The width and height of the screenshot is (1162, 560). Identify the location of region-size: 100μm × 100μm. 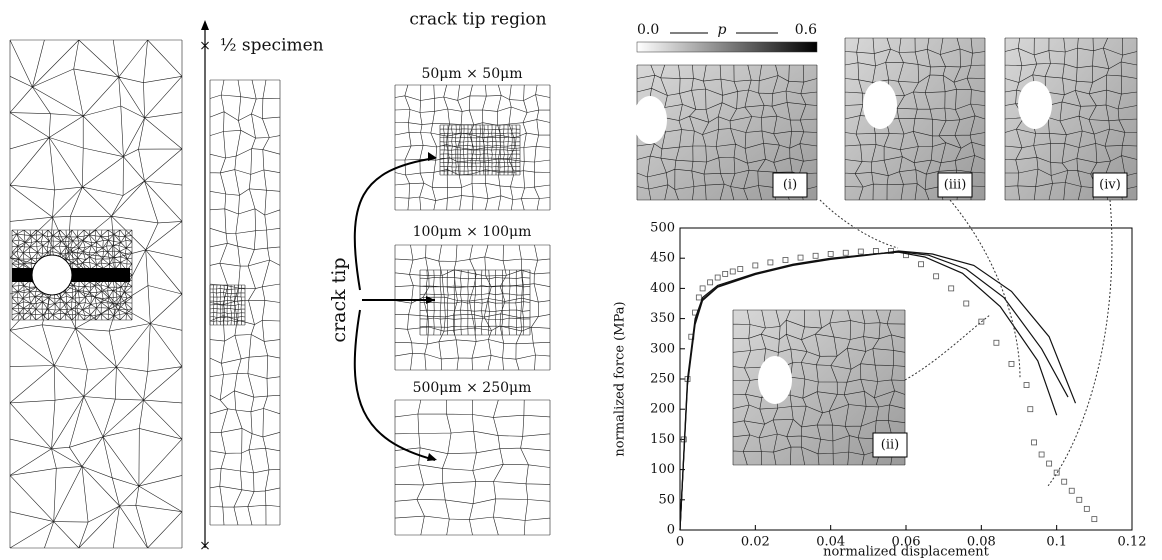
(472, 232).